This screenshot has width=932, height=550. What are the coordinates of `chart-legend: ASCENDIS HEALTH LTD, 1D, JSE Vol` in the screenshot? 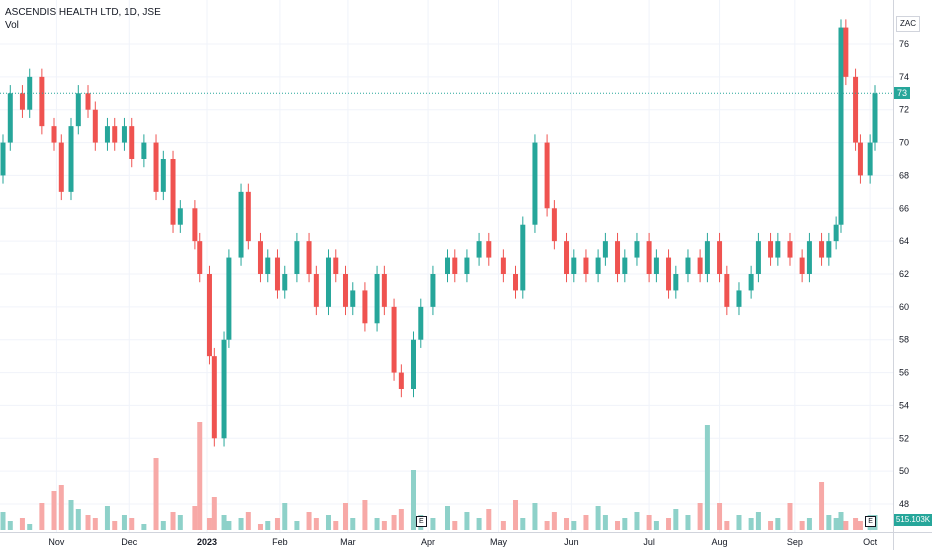 It's located at (83, 19).